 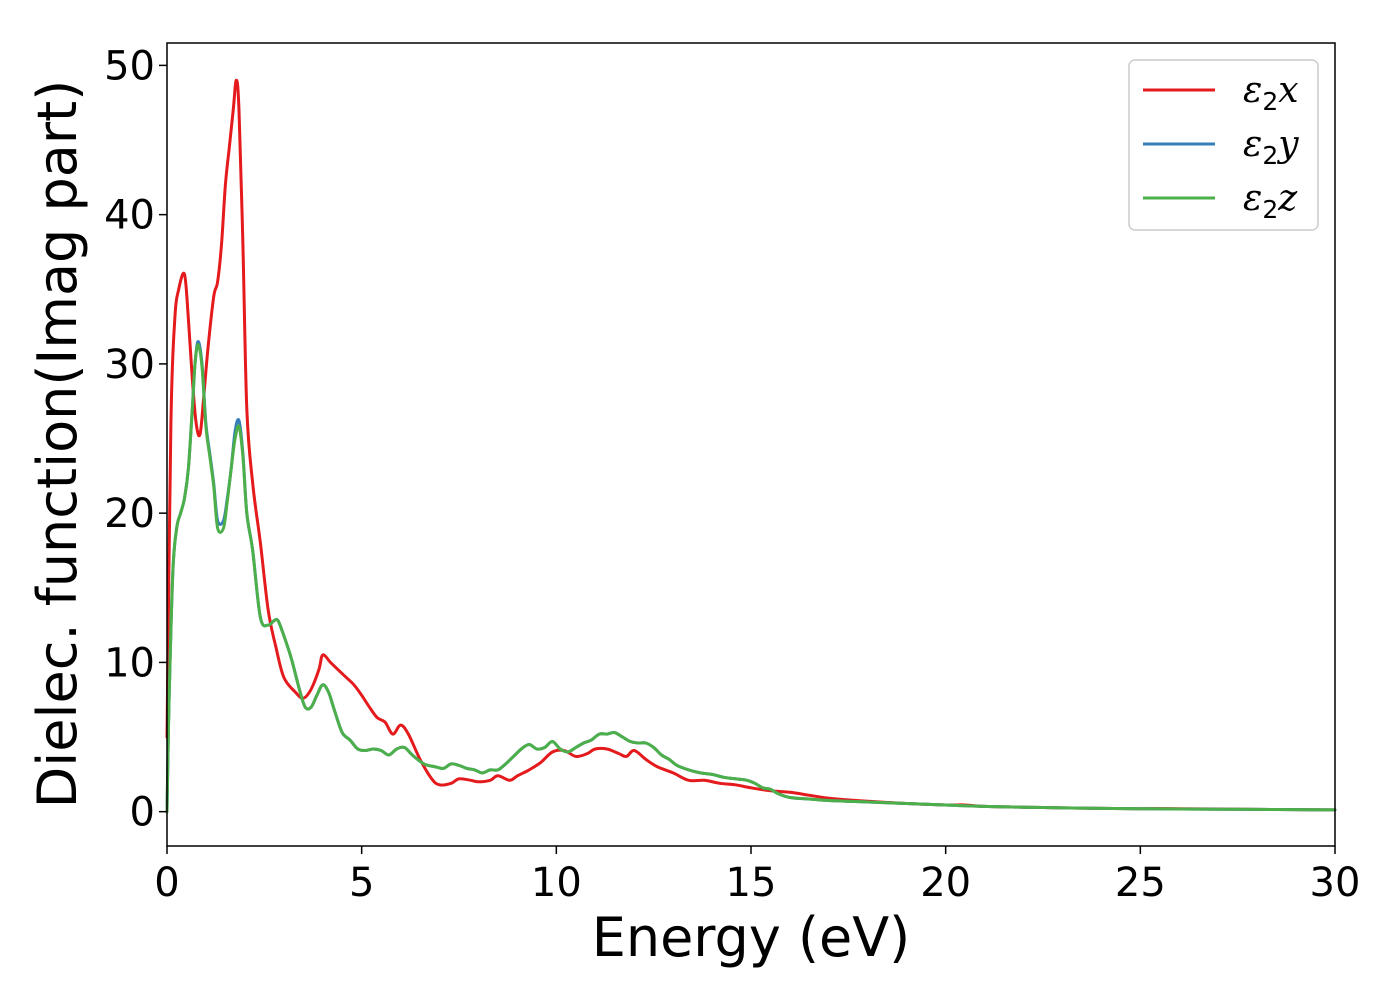 I want to click on legend-label-y: ε2y, so click(x=1271, y=147).